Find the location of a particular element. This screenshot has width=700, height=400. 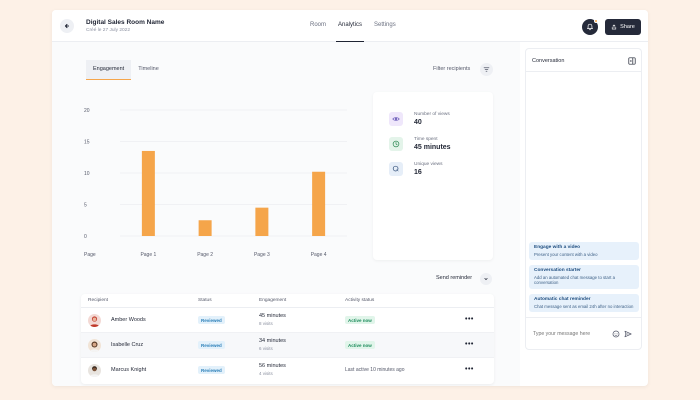

send-icon is located at coordinates (628, 334).